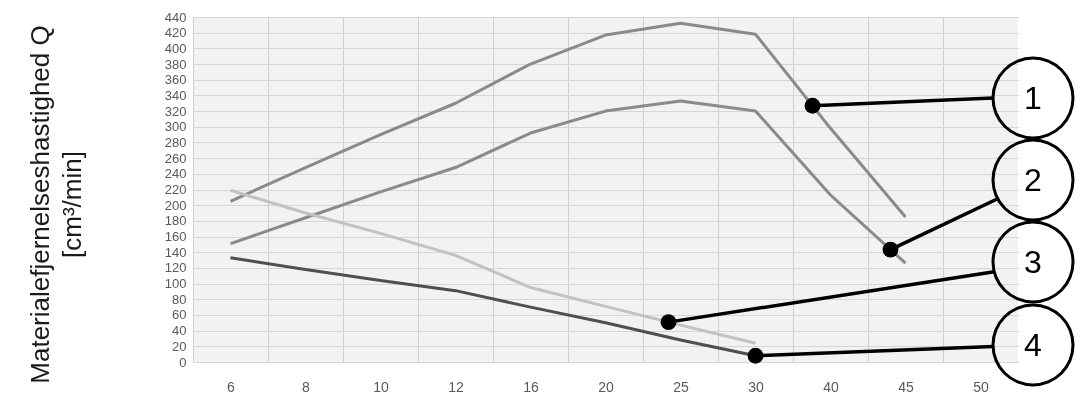 This screenshot has height=401, width=1087. I want to click on y-tick-label: 0, so click(183, 362).